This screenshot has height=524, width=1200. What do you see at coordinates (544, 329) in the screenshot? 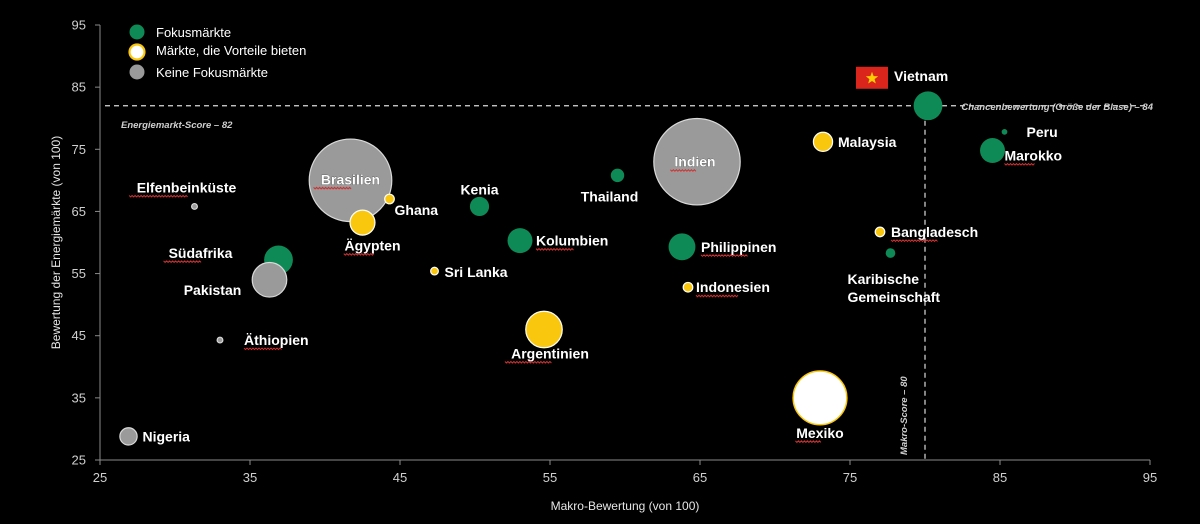
I see `bubble-argentinien` at bounding box center [544, 329].